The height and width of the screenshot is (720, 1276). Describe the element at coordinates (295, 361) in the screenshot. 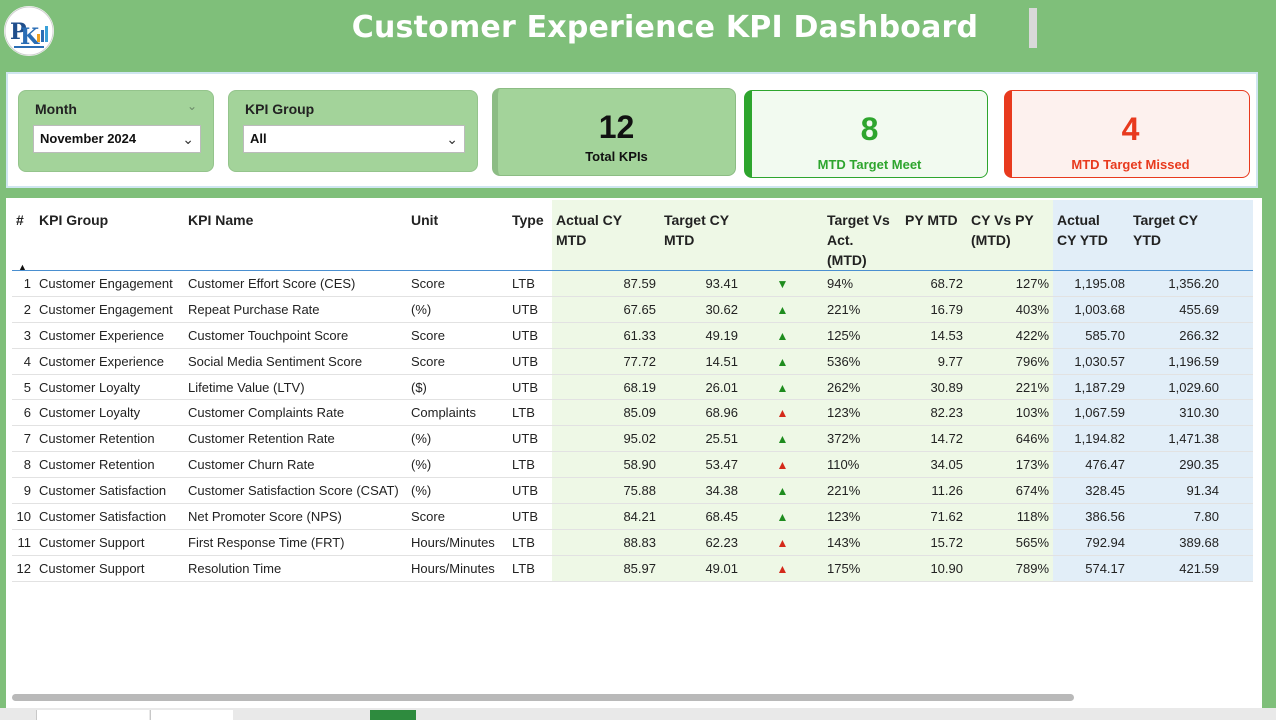

I see `kpi-name-cell: Social Media Sentiment Score` at that location.